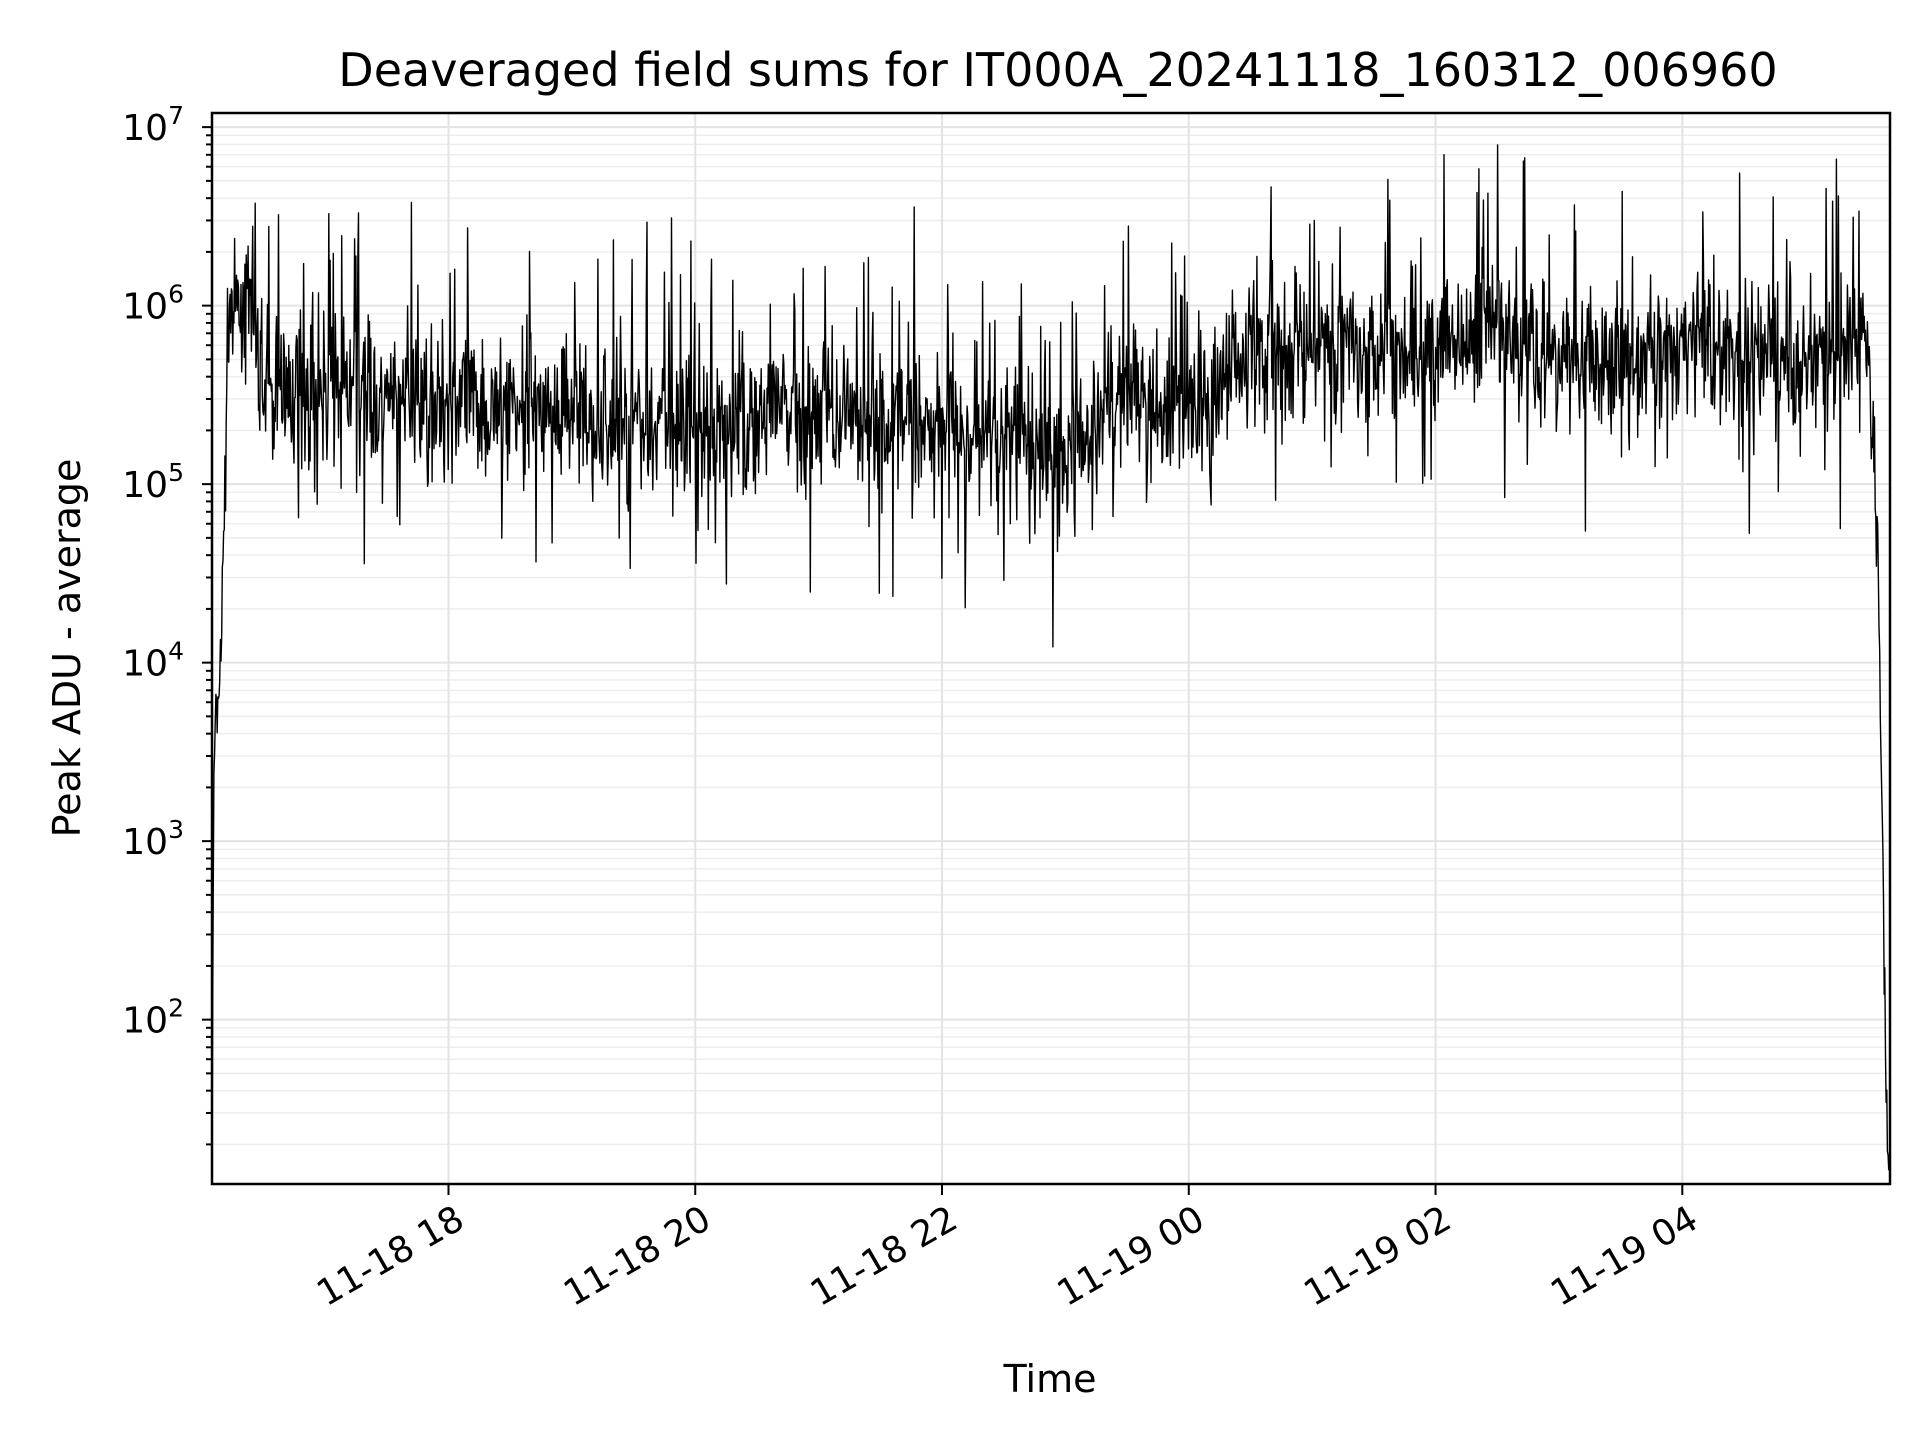  Describe the element at coordinates (153, 661) in the screenshot. I see `y-tick-label: 10⁴` at that location.